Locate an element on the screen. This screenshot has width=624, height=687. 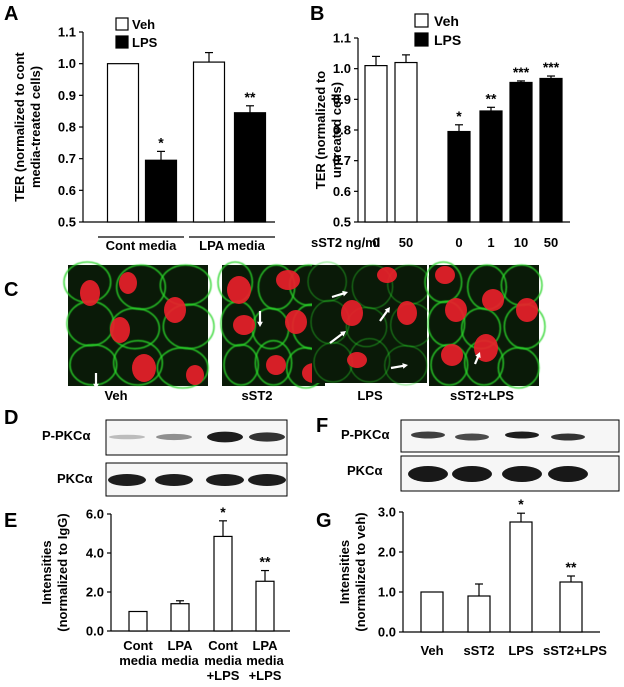
y-tick-label-b: 0.8 is located at coordinates (342, 130).